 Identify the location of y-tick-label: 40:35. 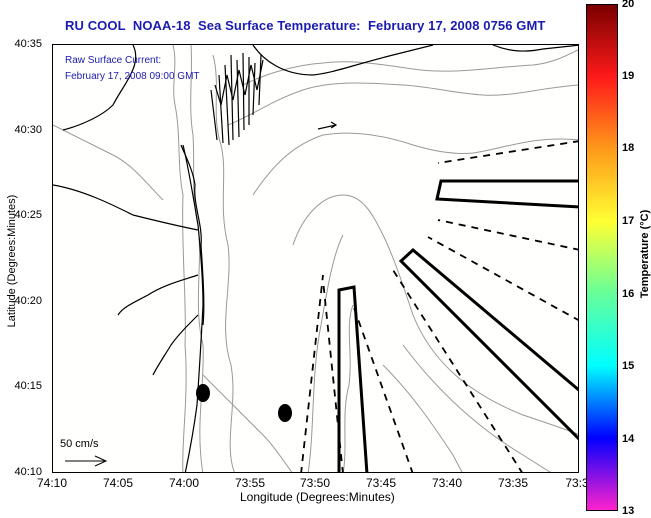
(28, 44).